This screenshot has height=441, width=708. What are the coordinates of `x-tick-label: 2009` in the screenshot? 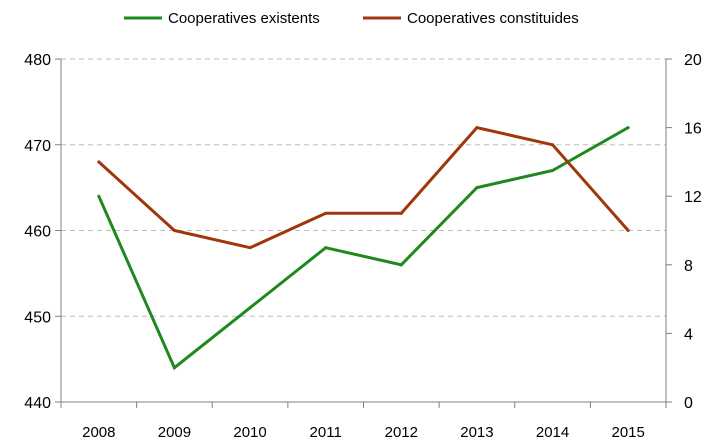 It's located at (174, 432).